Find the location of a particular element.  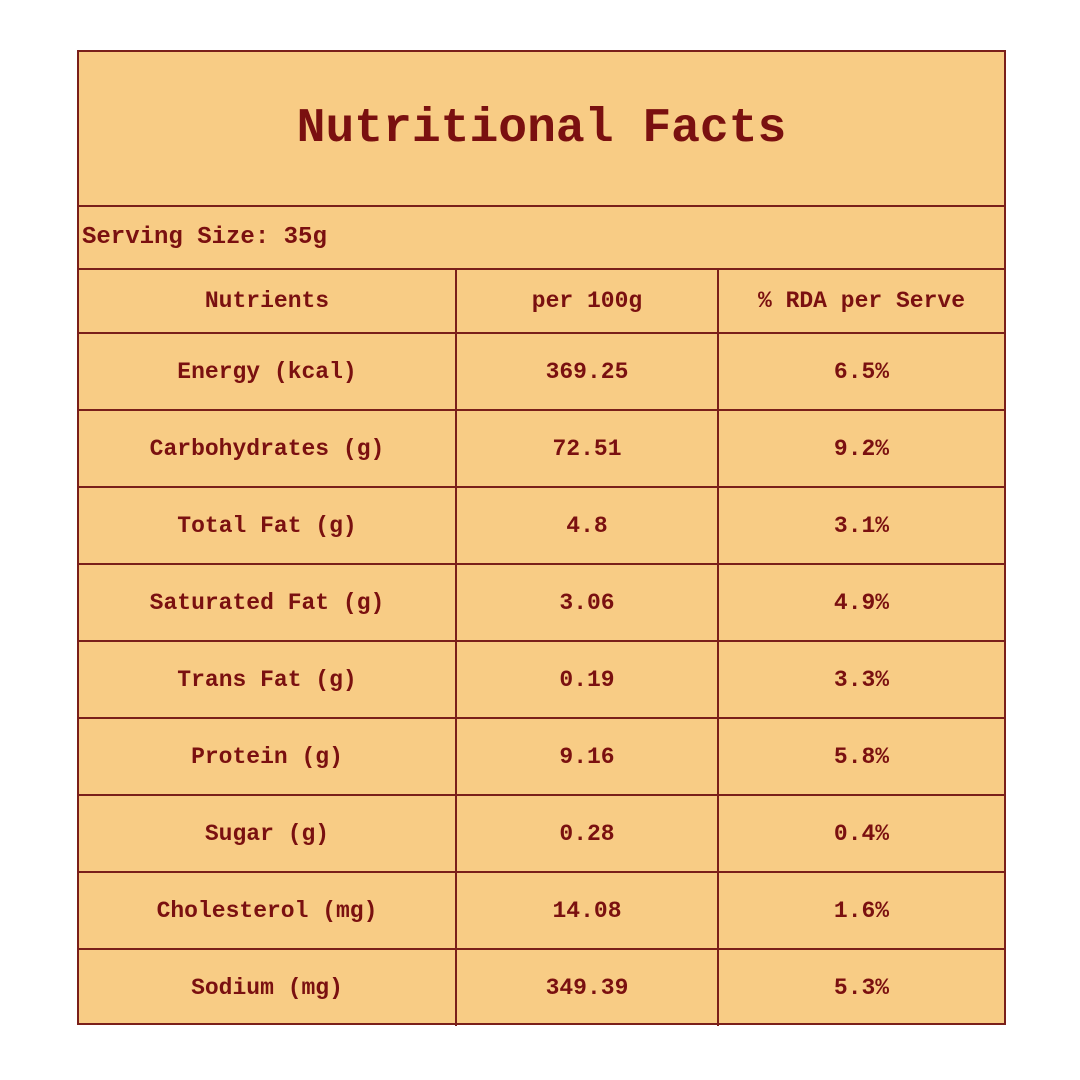

serving-size: Serving Size: 35g is located at coordinates (204, 237).